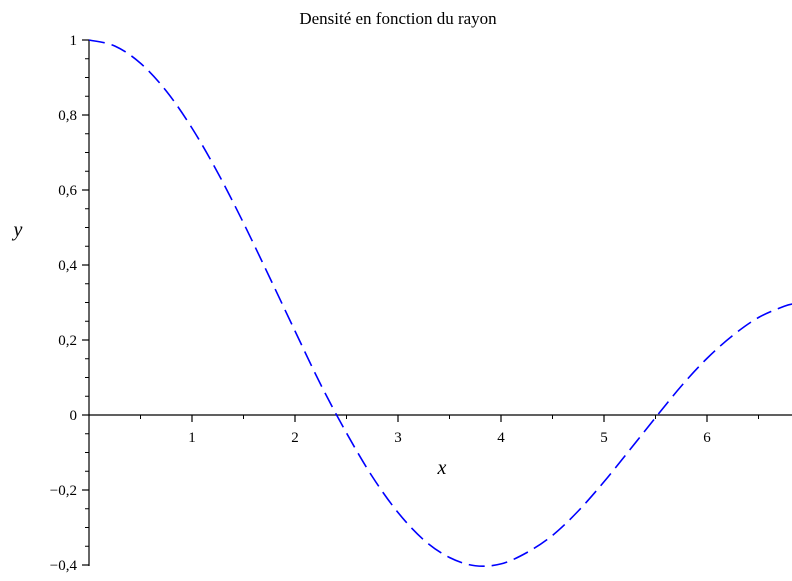 This screenshot has width=792, height=581. I want to click on y-tick-label: 0,6, so click(67, 191).